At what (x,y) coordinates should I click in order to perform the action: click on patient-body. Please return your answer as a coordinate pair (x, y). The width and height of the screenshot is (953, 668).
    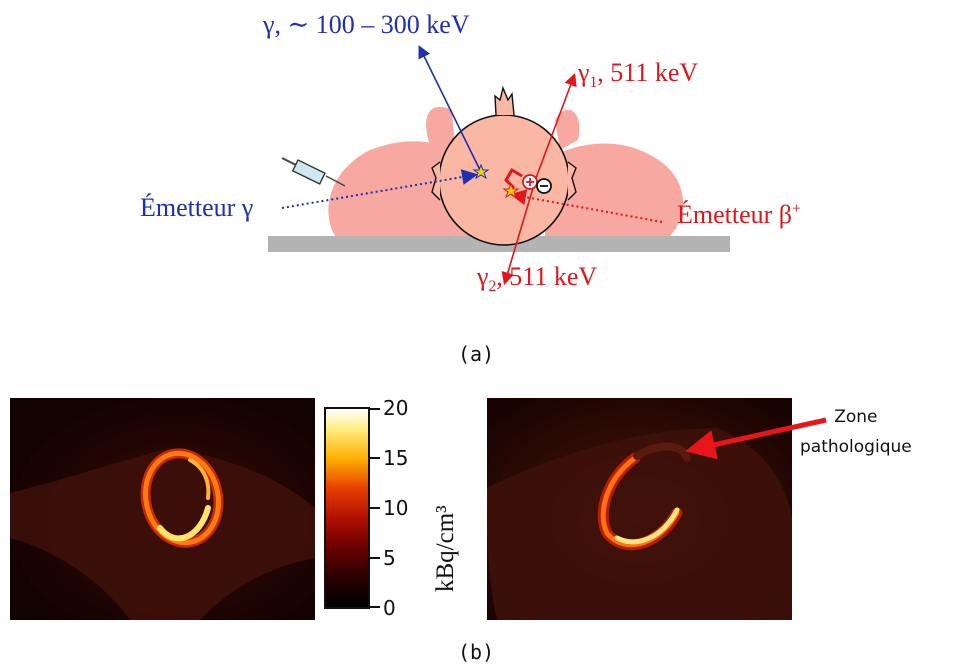
    Looking at the image, I should click on (506, 171).